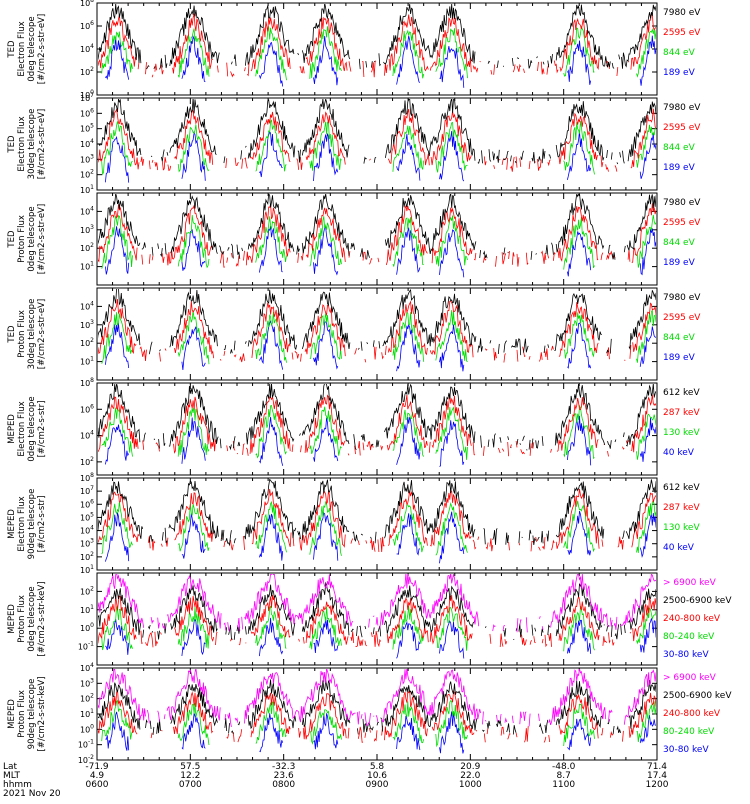 The height and width of the screenshot is (804, 750). What do you see at coordinates (42, 429) in the screenshot?
I see `y-axis-label-line: [#/cm2-s-str]` at bounding box center [42, 429].